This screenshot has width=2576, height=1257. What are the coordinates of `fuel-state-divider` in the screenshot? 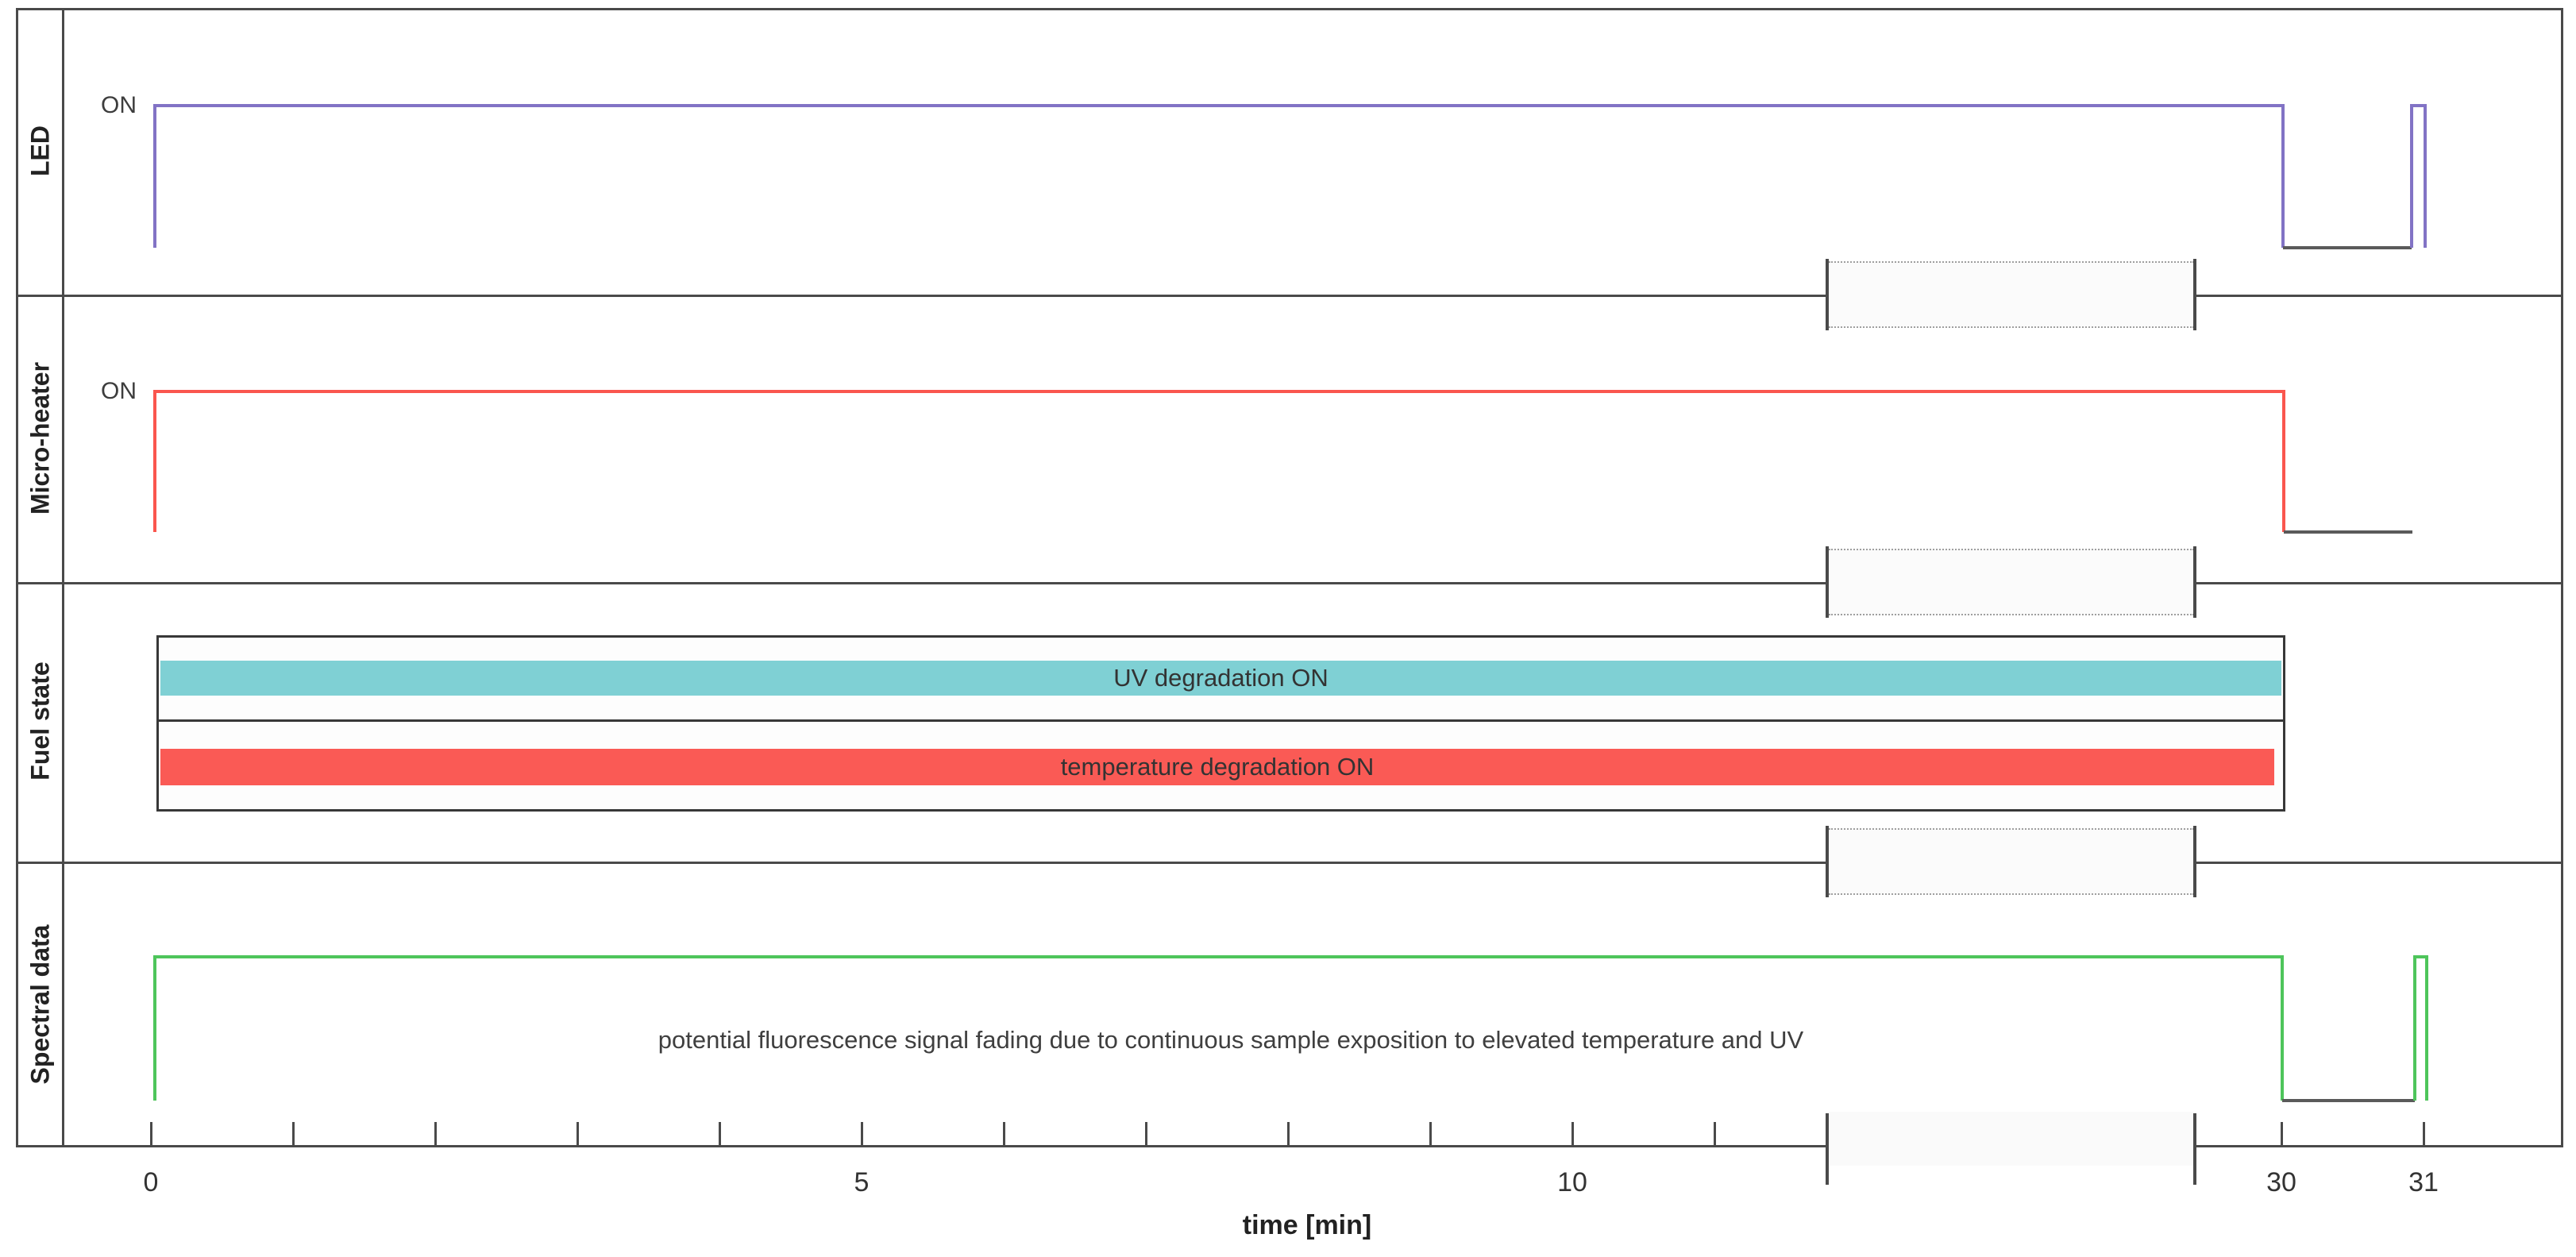 It's located at (1220, 720).